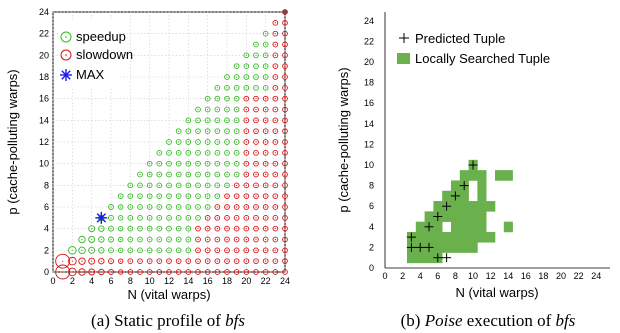  What do you see at coordinates (371, 186) in the screenshot?
I see `y-tick-label: 8` at bounding box center [371, 186].